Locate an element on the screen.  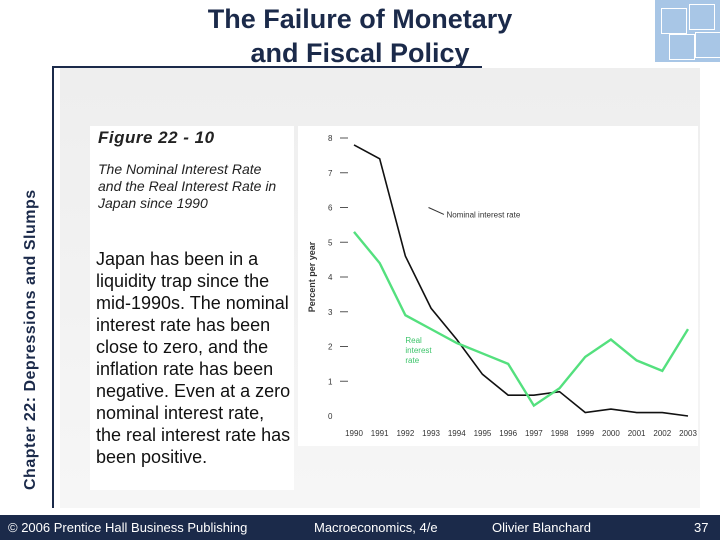
x-tick-label: 2002 is located at coordinates (662, 433).